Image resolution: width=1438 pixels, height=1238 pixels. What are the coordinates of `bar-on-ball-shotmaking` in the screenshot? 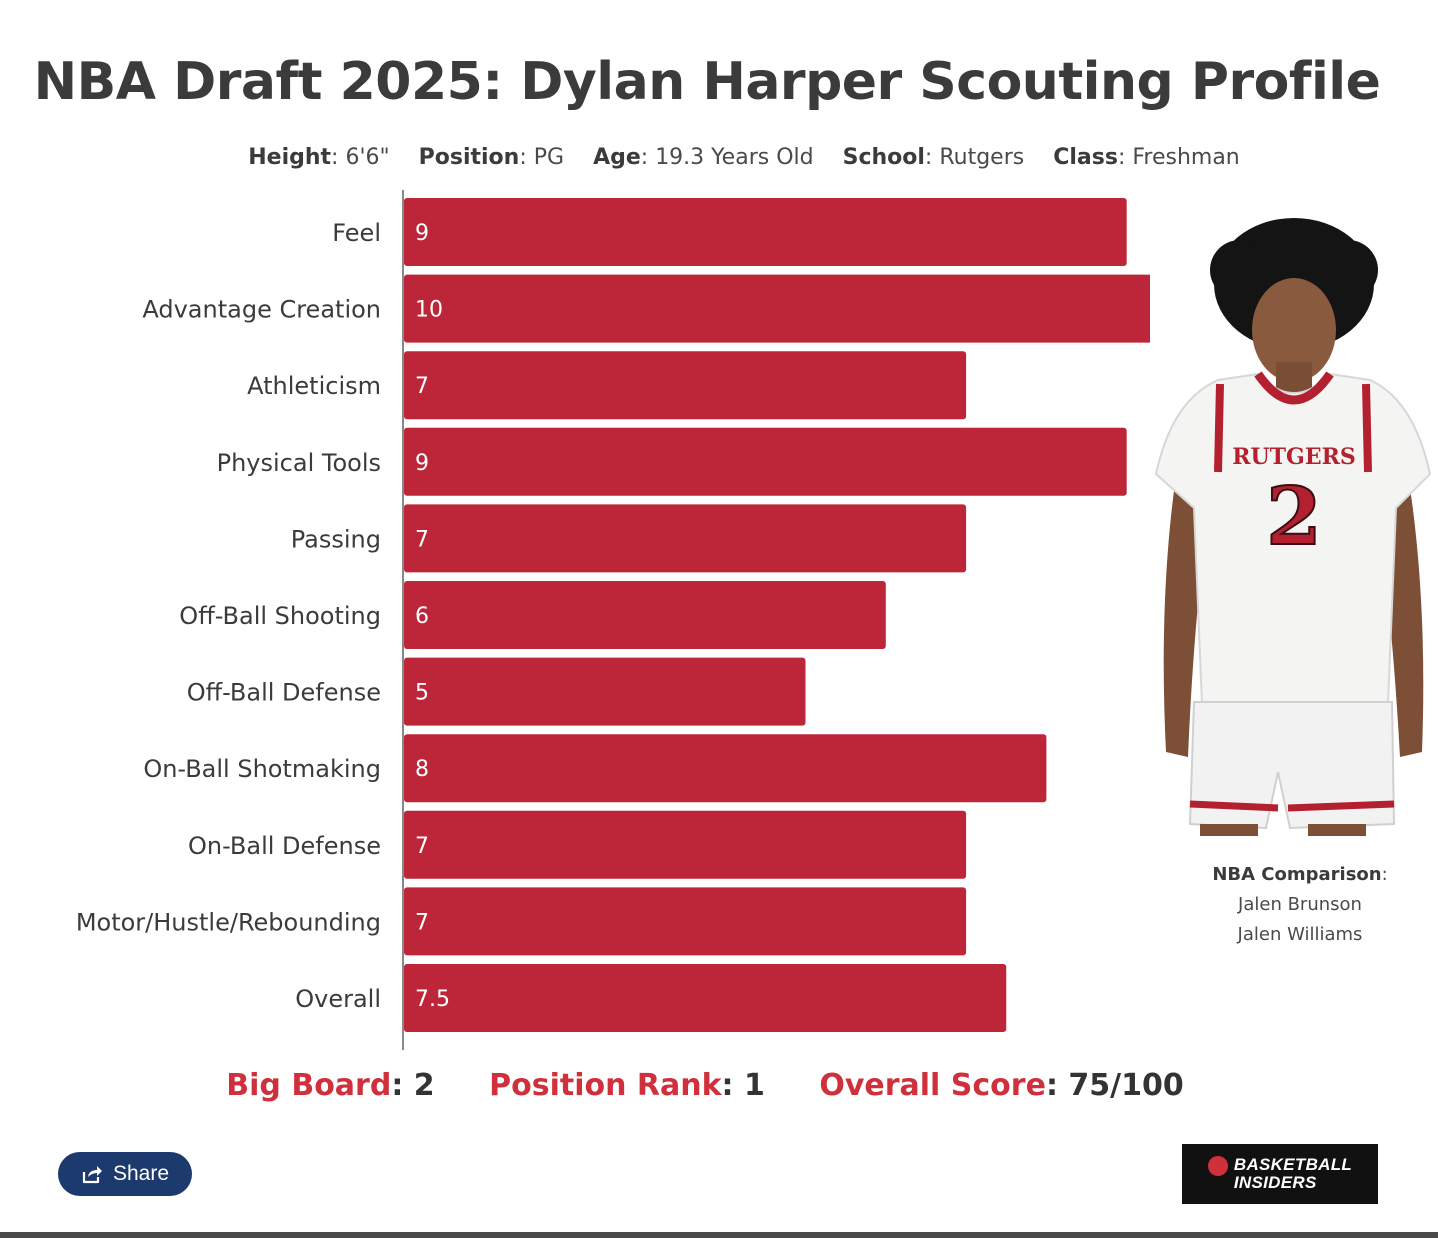 It's located at (725, 768).